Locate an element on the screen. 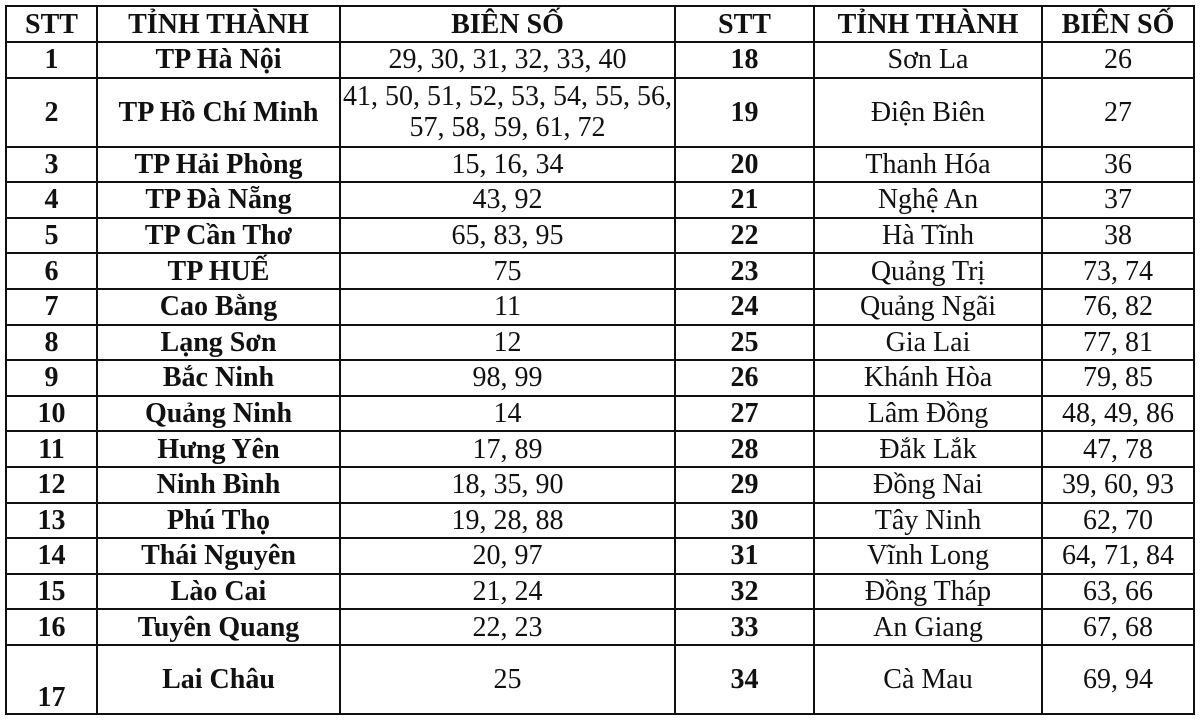 The image size is (1200, 720). province-name: TP Cần Thơ is located at coordinates (218, 235).